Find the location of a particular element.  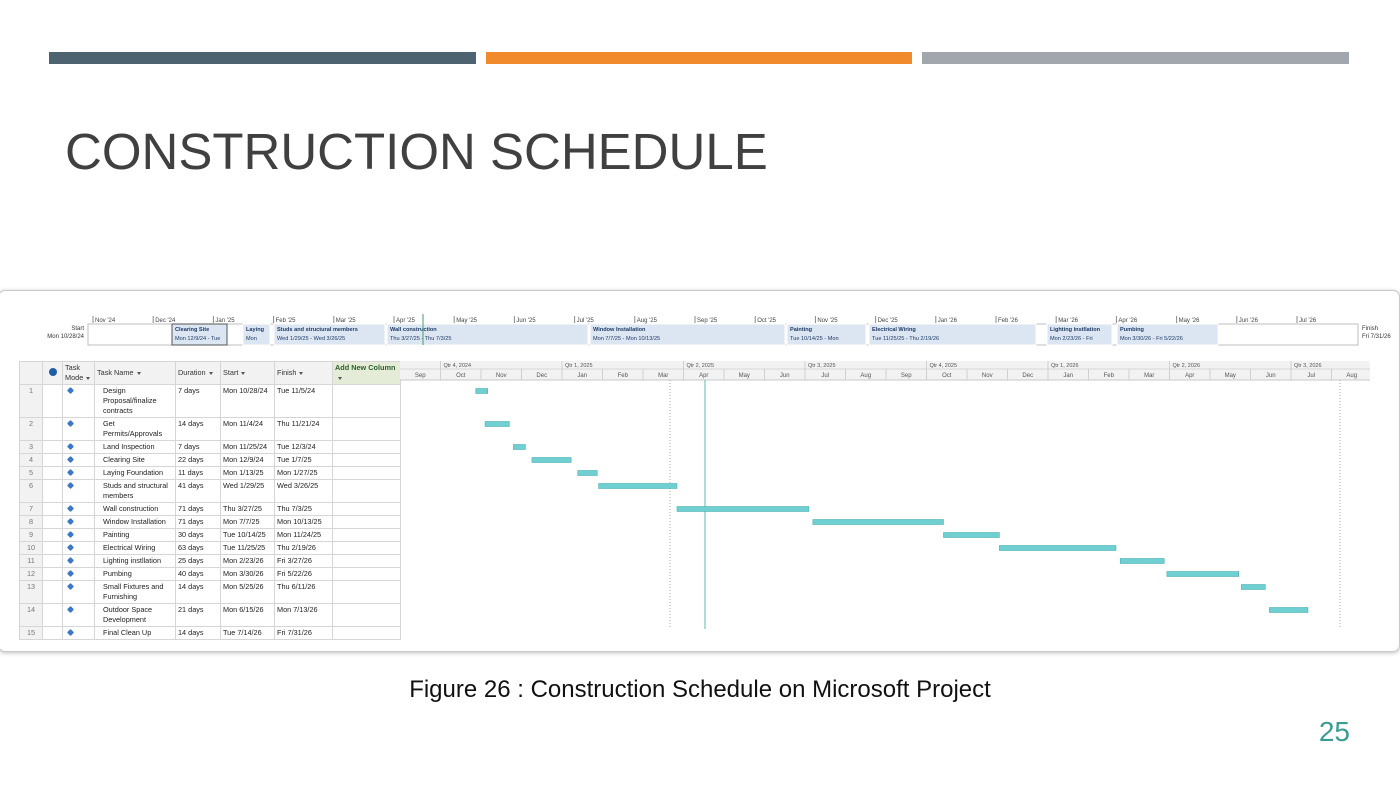

task-name: Clearing Site is located at coordinates (135, 460).